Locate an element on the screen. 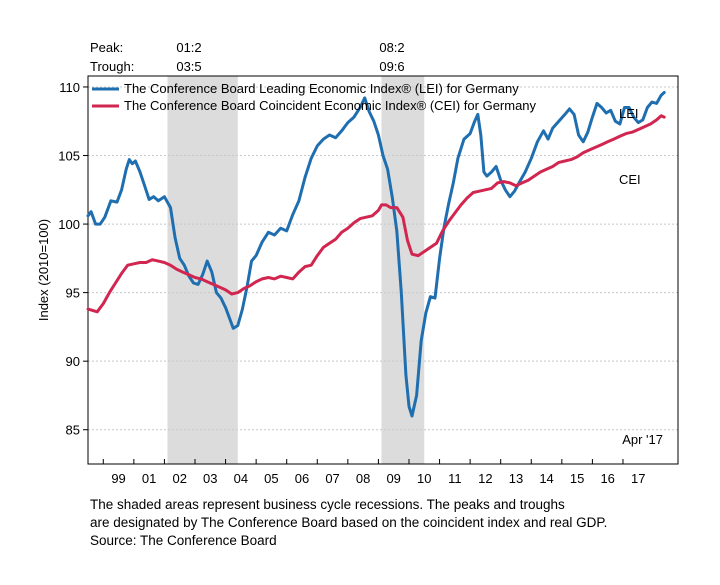 This screenshot has width=720, height=585. x-tick-label: 15 is located at coordinates (577, 478).